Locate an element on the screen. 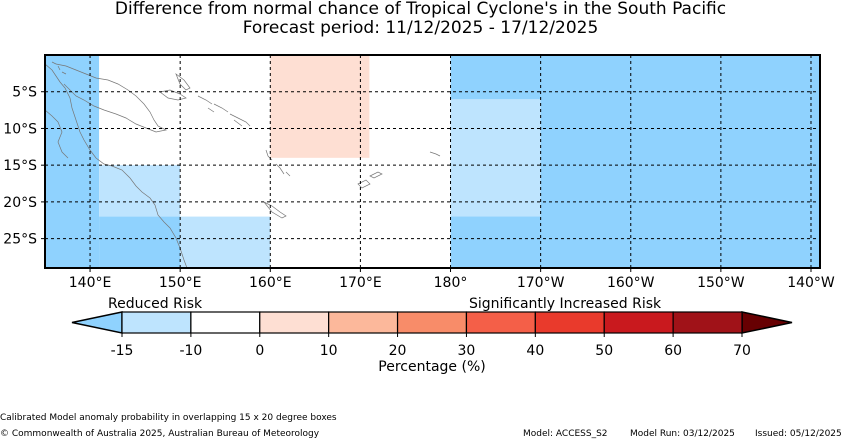  colorbar-tick-label: 30 is located at coordinates (467, 351).